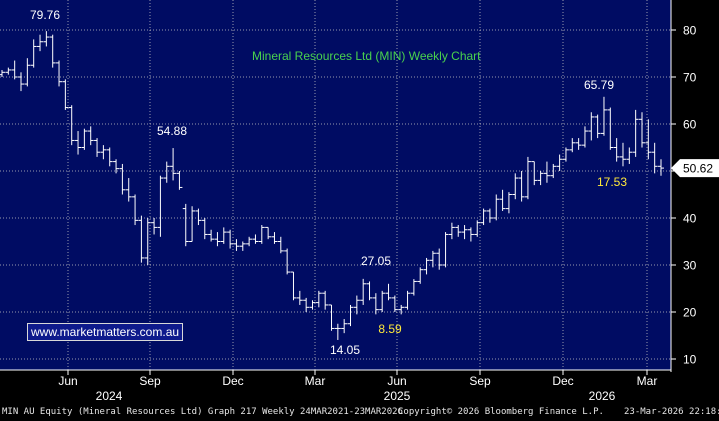  I want to click on x-tick-label: Jun, so click(396, 381).